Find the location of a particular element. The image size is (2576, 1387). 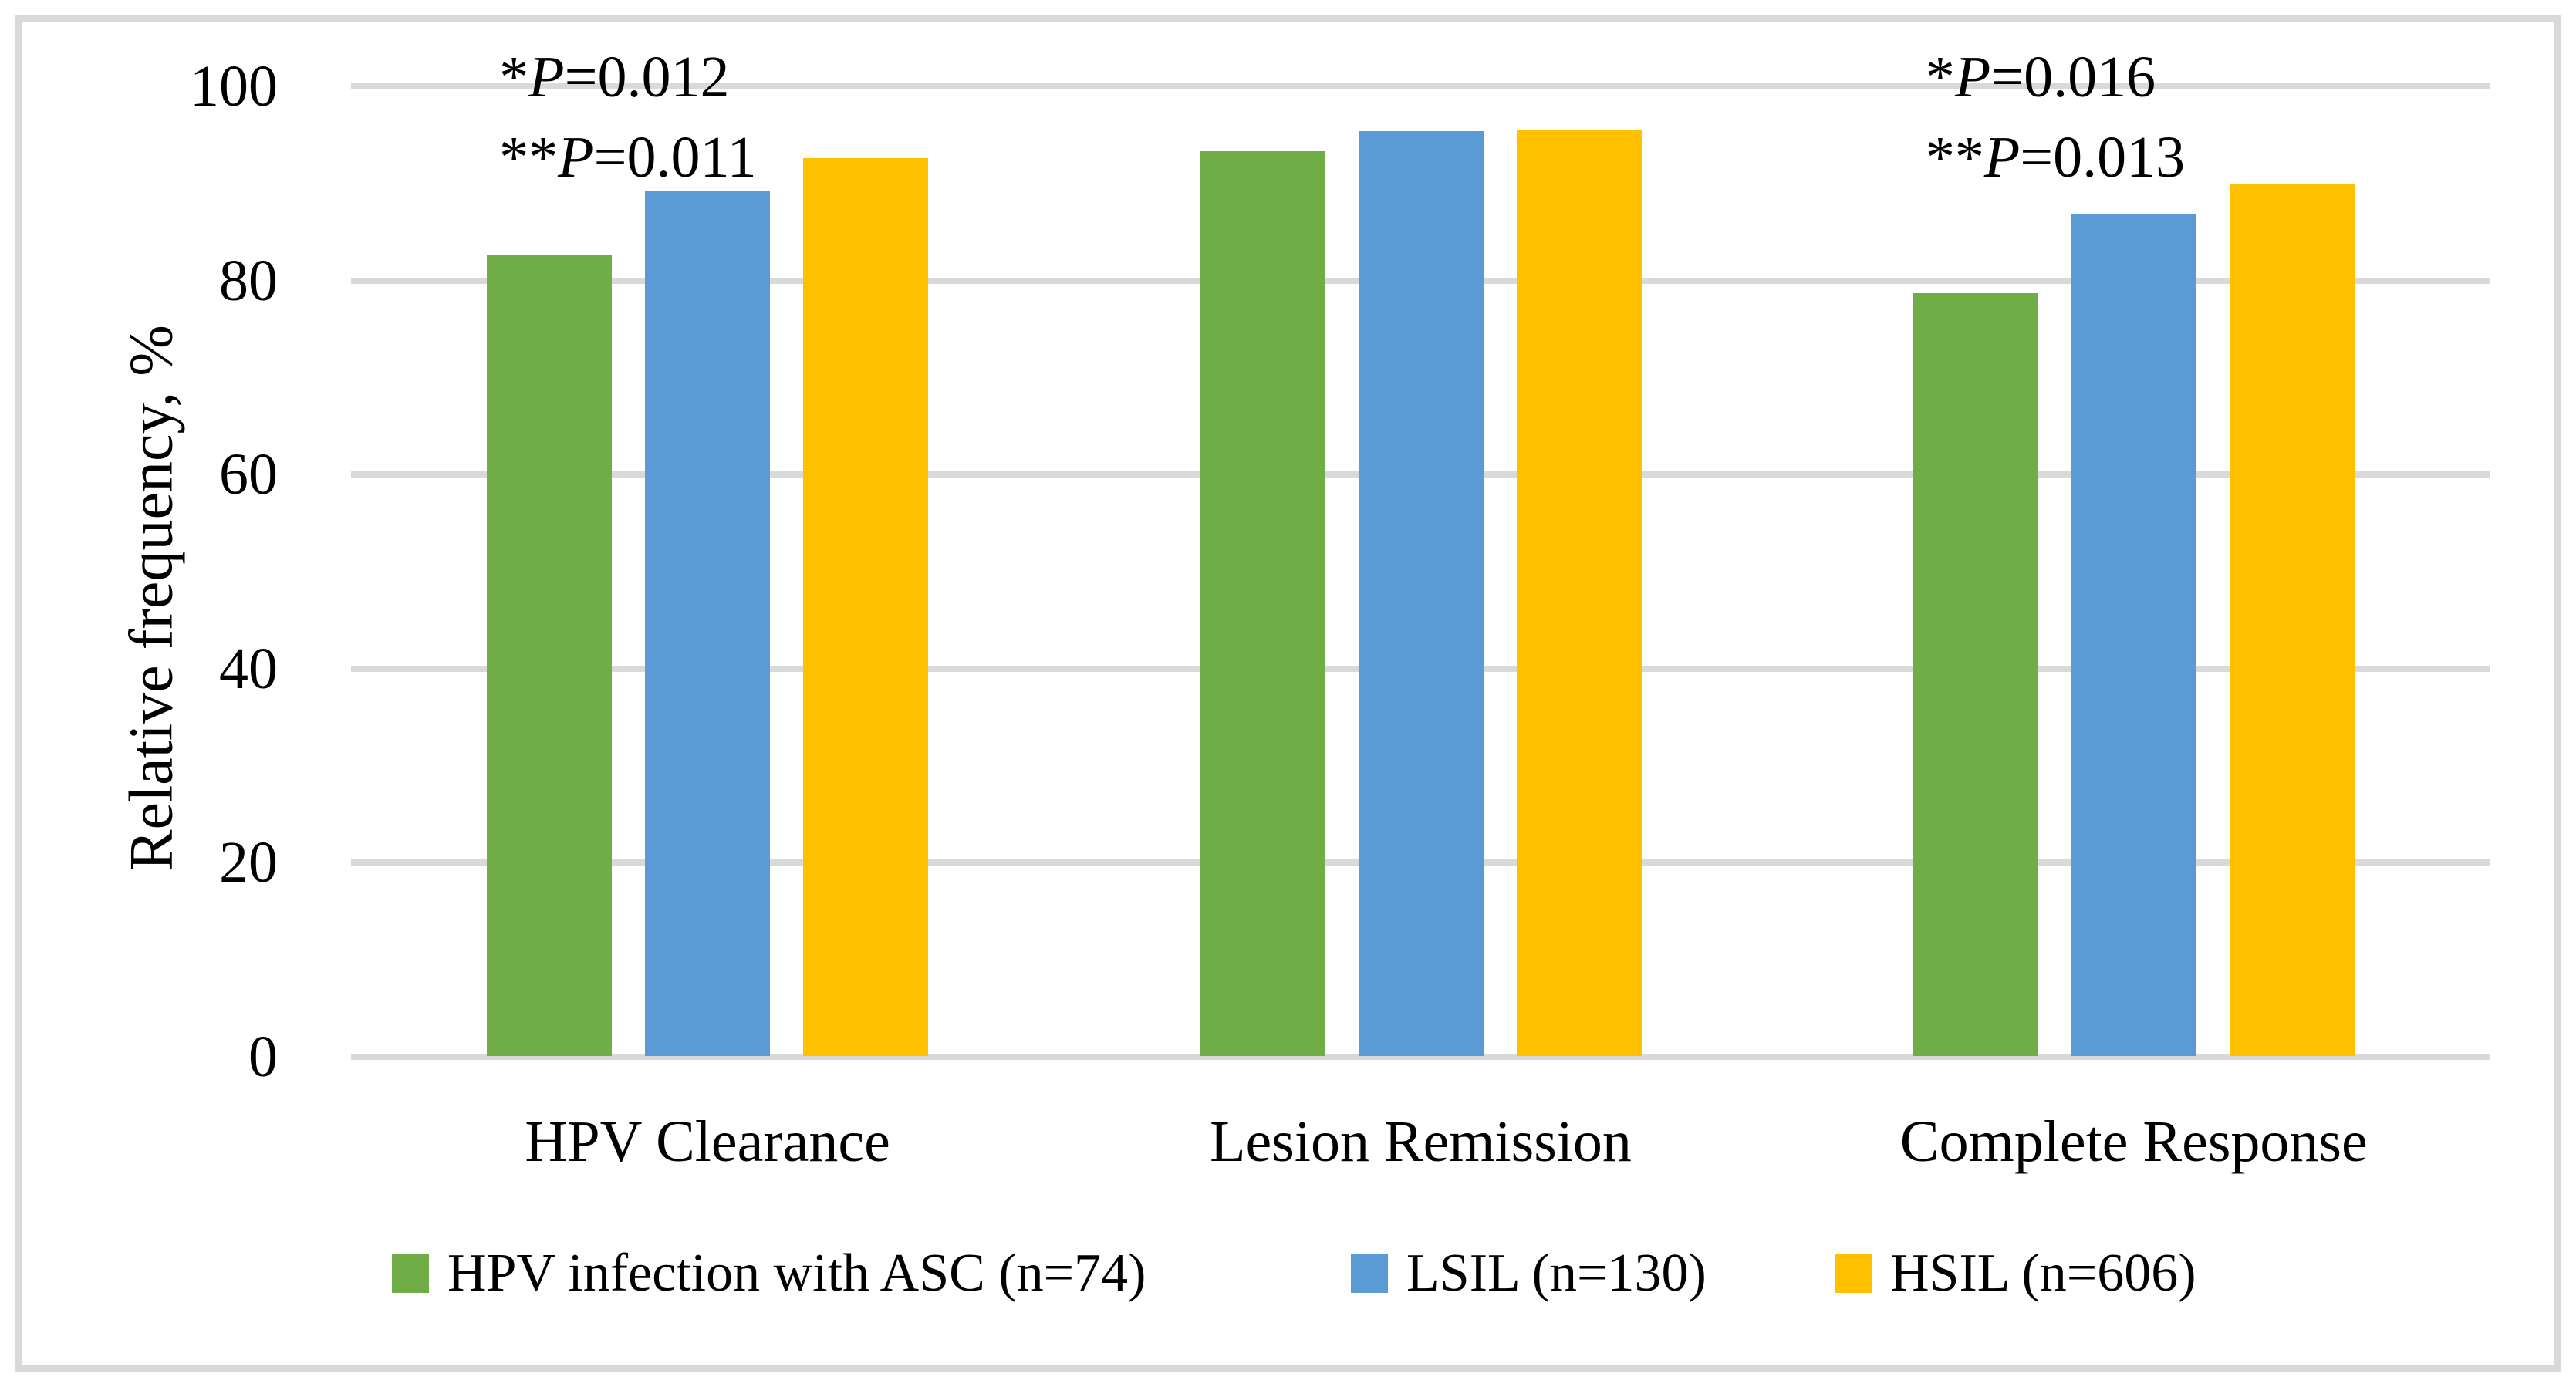

bar-hpv-infection-with-asc-n-74-lesion-remission is located at coordinates (1262, 604).